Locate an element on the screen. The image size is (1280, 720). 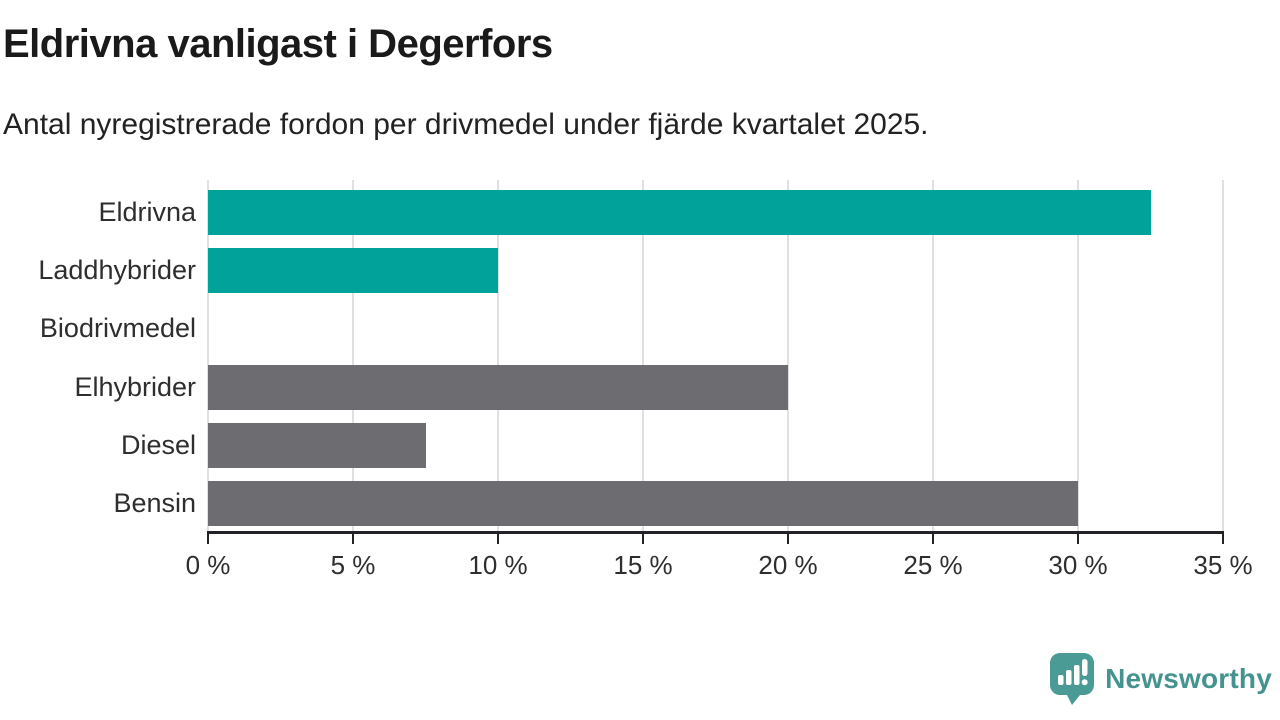
chart-title: Eldrivna vanligast i Degerfors is located at coordinates (278, 44).